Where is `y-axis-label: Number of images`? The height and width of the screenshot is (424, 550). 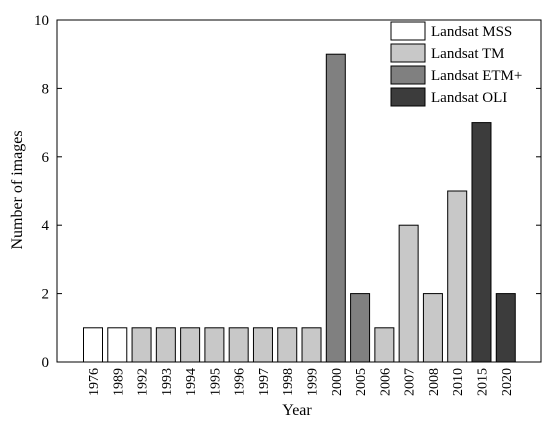 y-axis-label: Number of images is located at coordinates (17, 189).